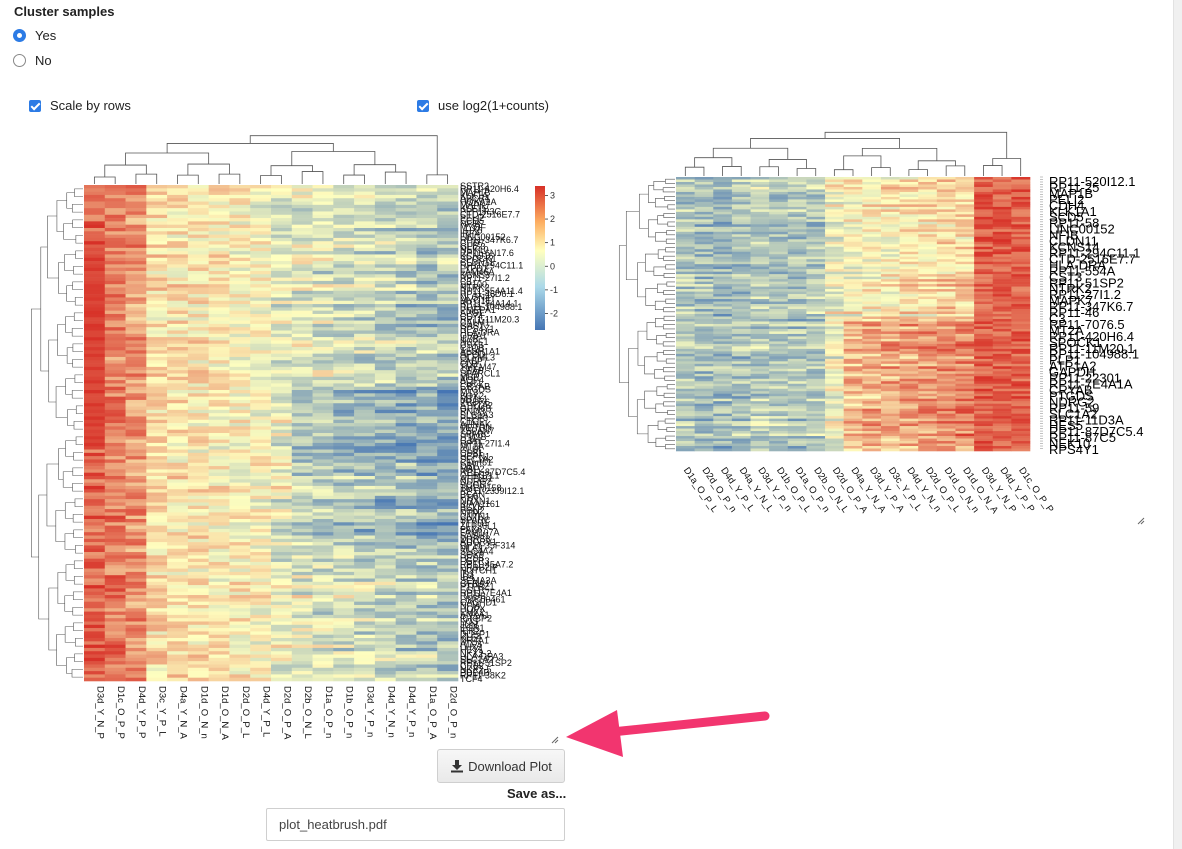  What do you see at coordinates (34, 35) in the screenshot?
I see `radio-option-yes: Yes` at bounding box center [34, 35].